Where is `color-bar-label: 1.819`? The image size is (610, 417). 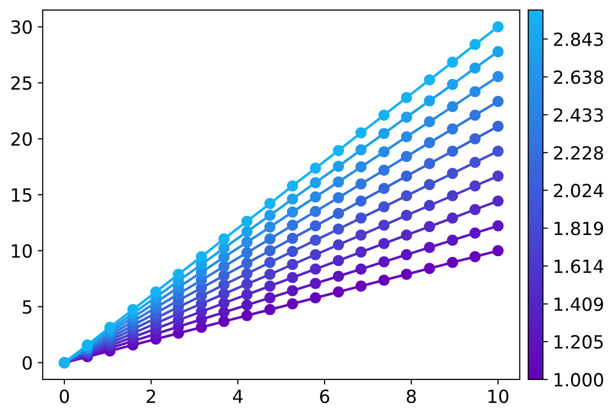 color-bar-label: 1.819 is located at coordinates (579, 229).